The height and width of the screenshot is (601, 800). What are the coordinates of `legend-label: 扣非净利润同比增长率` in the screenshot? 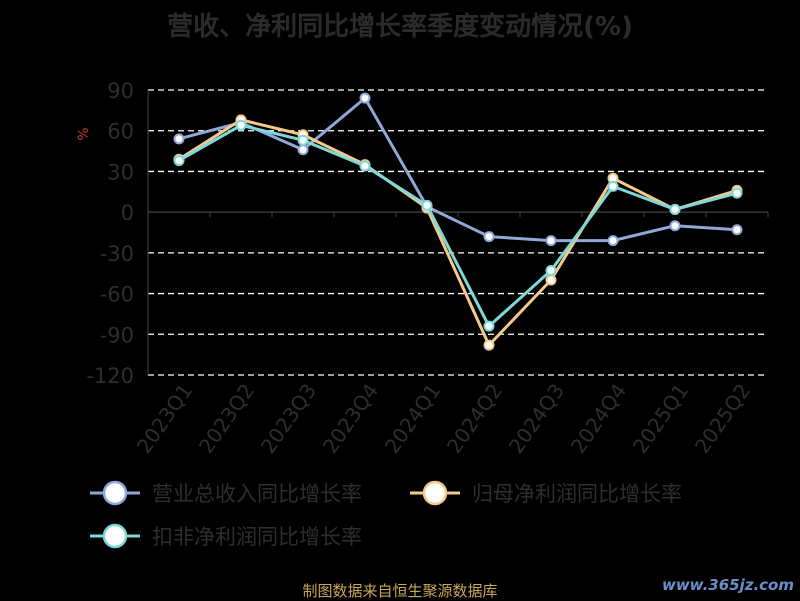 It's located at (257, 537).